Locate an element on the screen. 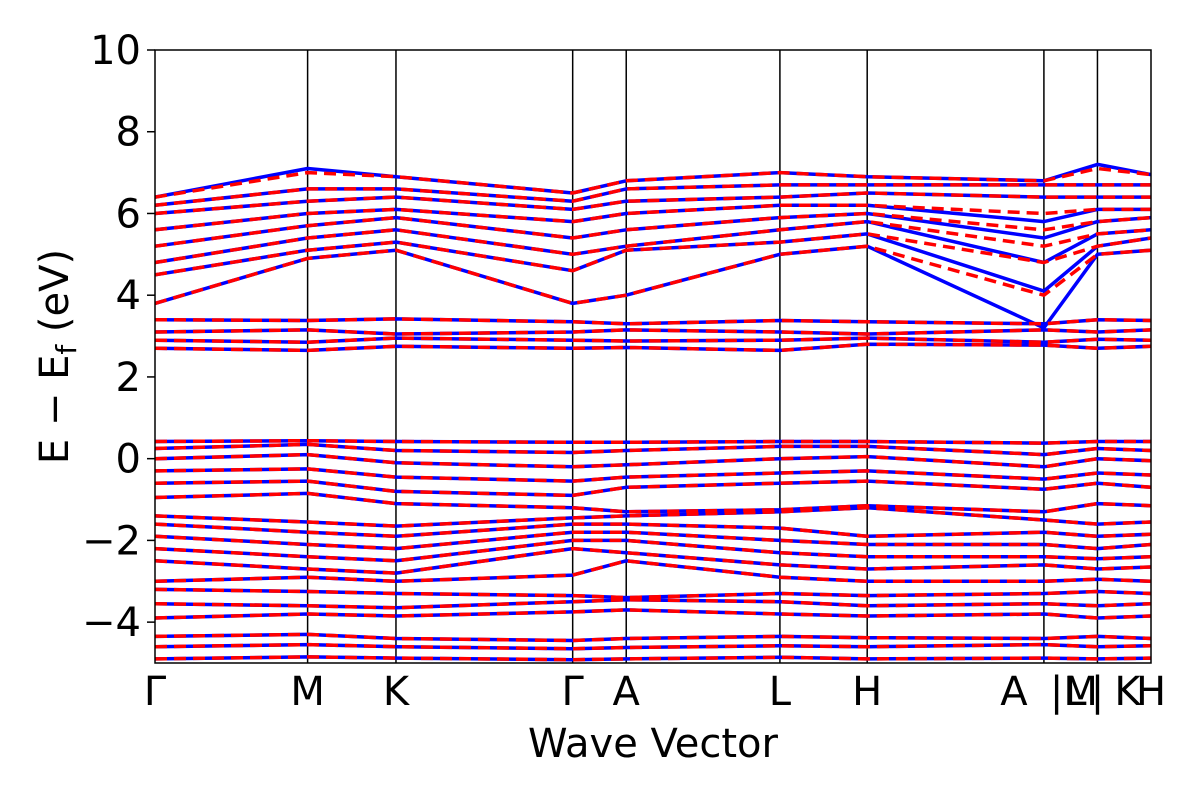  kpoint-label-7: A is located at coordinates (1014, 692).